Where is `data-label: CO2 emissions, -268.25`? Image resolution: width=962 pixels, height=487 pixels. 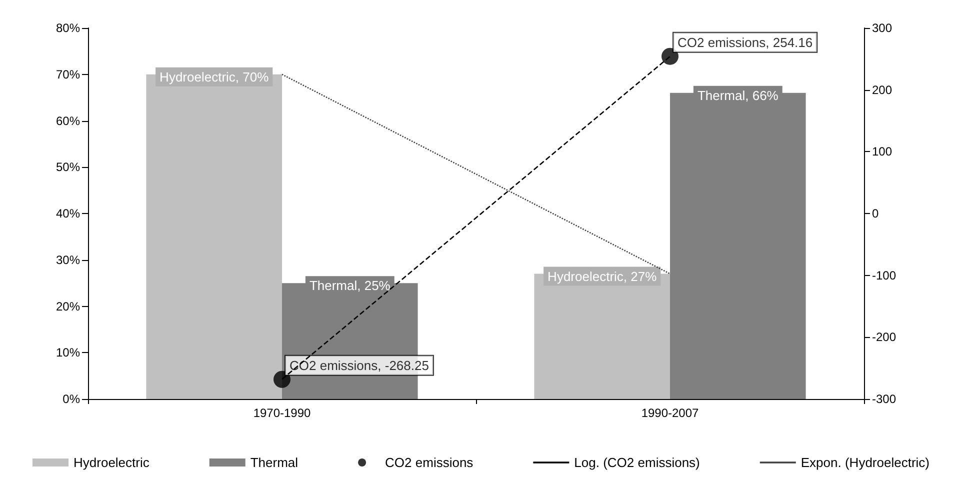
data-label: CO2 emissions, -268.25 is located at coordinates (359, 365).